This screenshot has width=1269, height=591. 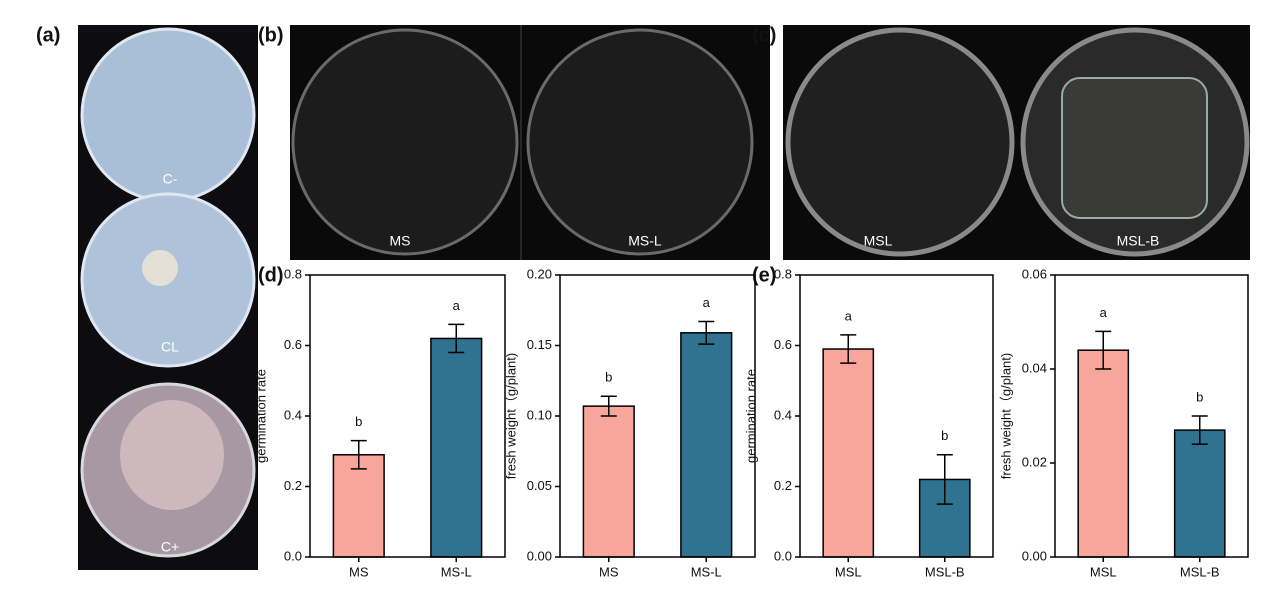 I want to click on y-tick-label: 0.20, so click(x=539, y=273).